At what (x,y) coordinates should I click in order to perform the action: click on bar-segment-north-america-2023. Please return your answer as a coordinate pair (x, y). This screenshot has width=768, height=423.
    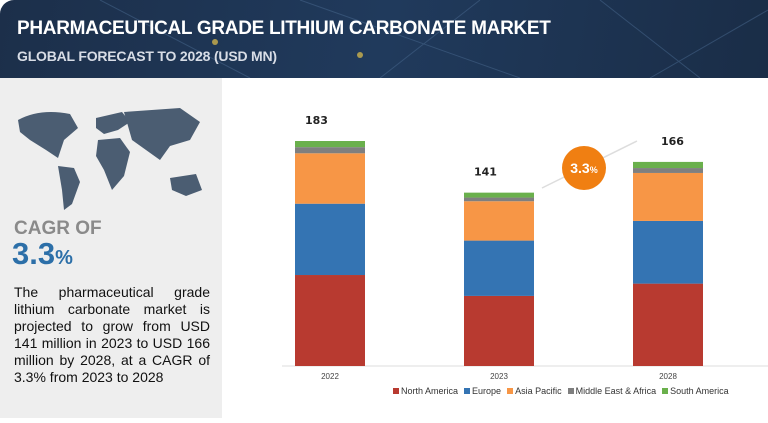
    Looking at the image, I should click on (499, 330).